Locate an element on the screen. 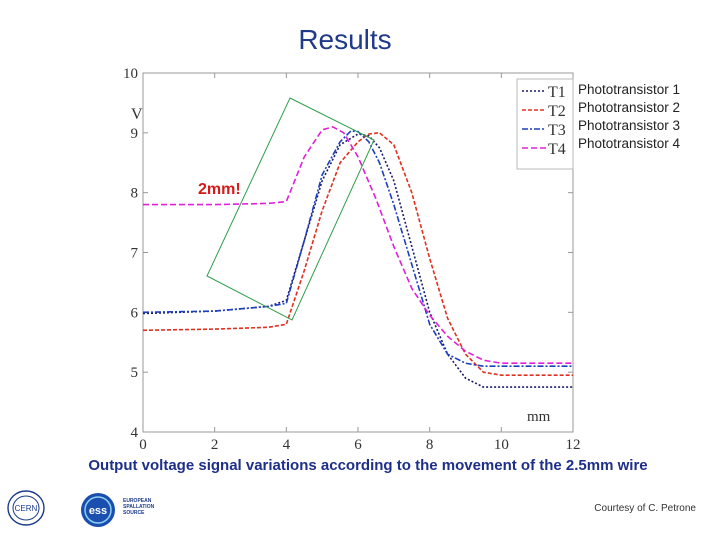 This screenshot has width=720, height=540. x-tick-label: 10 is located at coordinates (501, 445).